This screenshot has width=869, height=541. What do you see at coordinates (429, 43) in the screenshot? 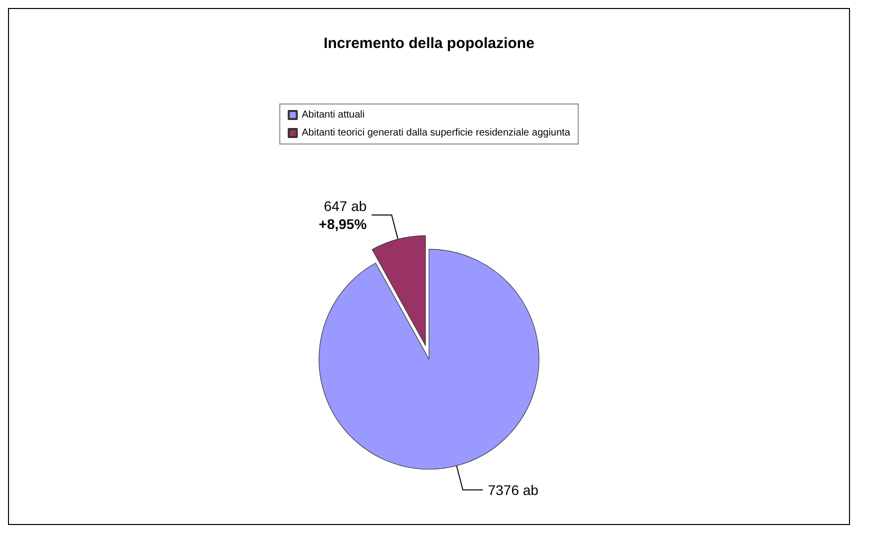
I see `chart-title: Incremento della popolazione` at bounding box center [429, 43].